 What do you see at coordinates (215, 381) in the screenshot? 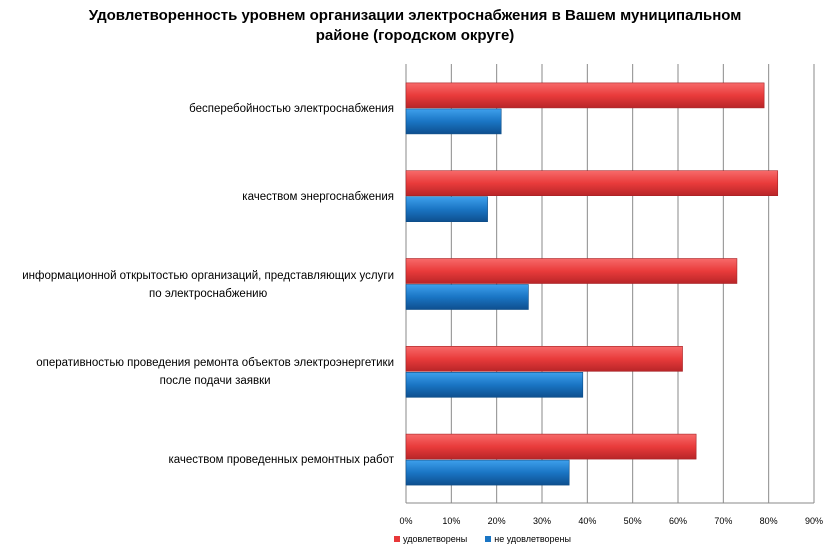
I see `category-label-line: после подачи заявки` at bounding box center [215, 381].